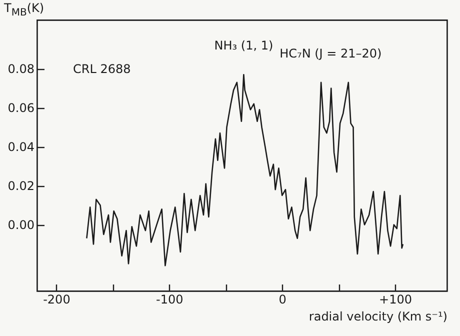 This screenshot has height=336, width=460. What do you see at coordinates (282, 299) in the screenshot?
I see `x-tick-label: 0` at bounding box center [282, 299].